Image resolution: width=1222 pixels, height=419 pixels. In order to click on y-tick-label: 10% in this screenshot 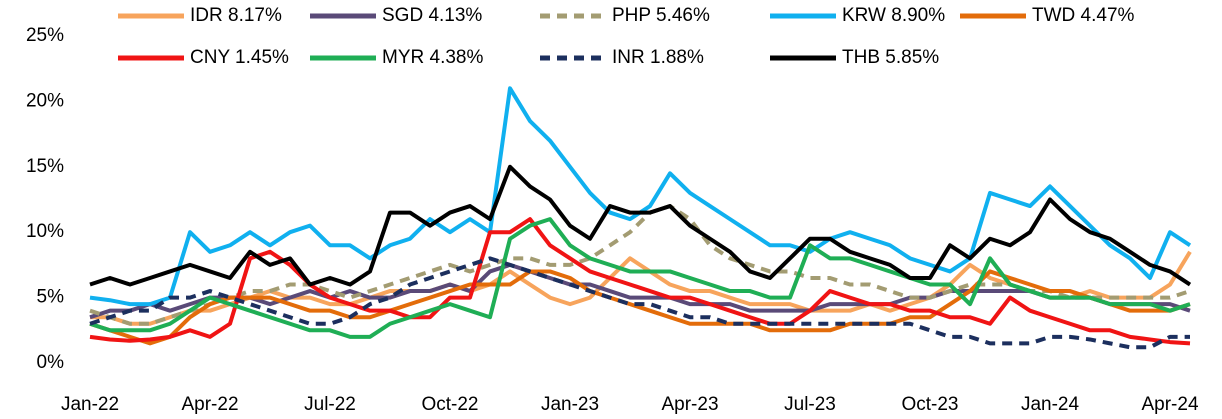, I will do `click(45, 231)`.